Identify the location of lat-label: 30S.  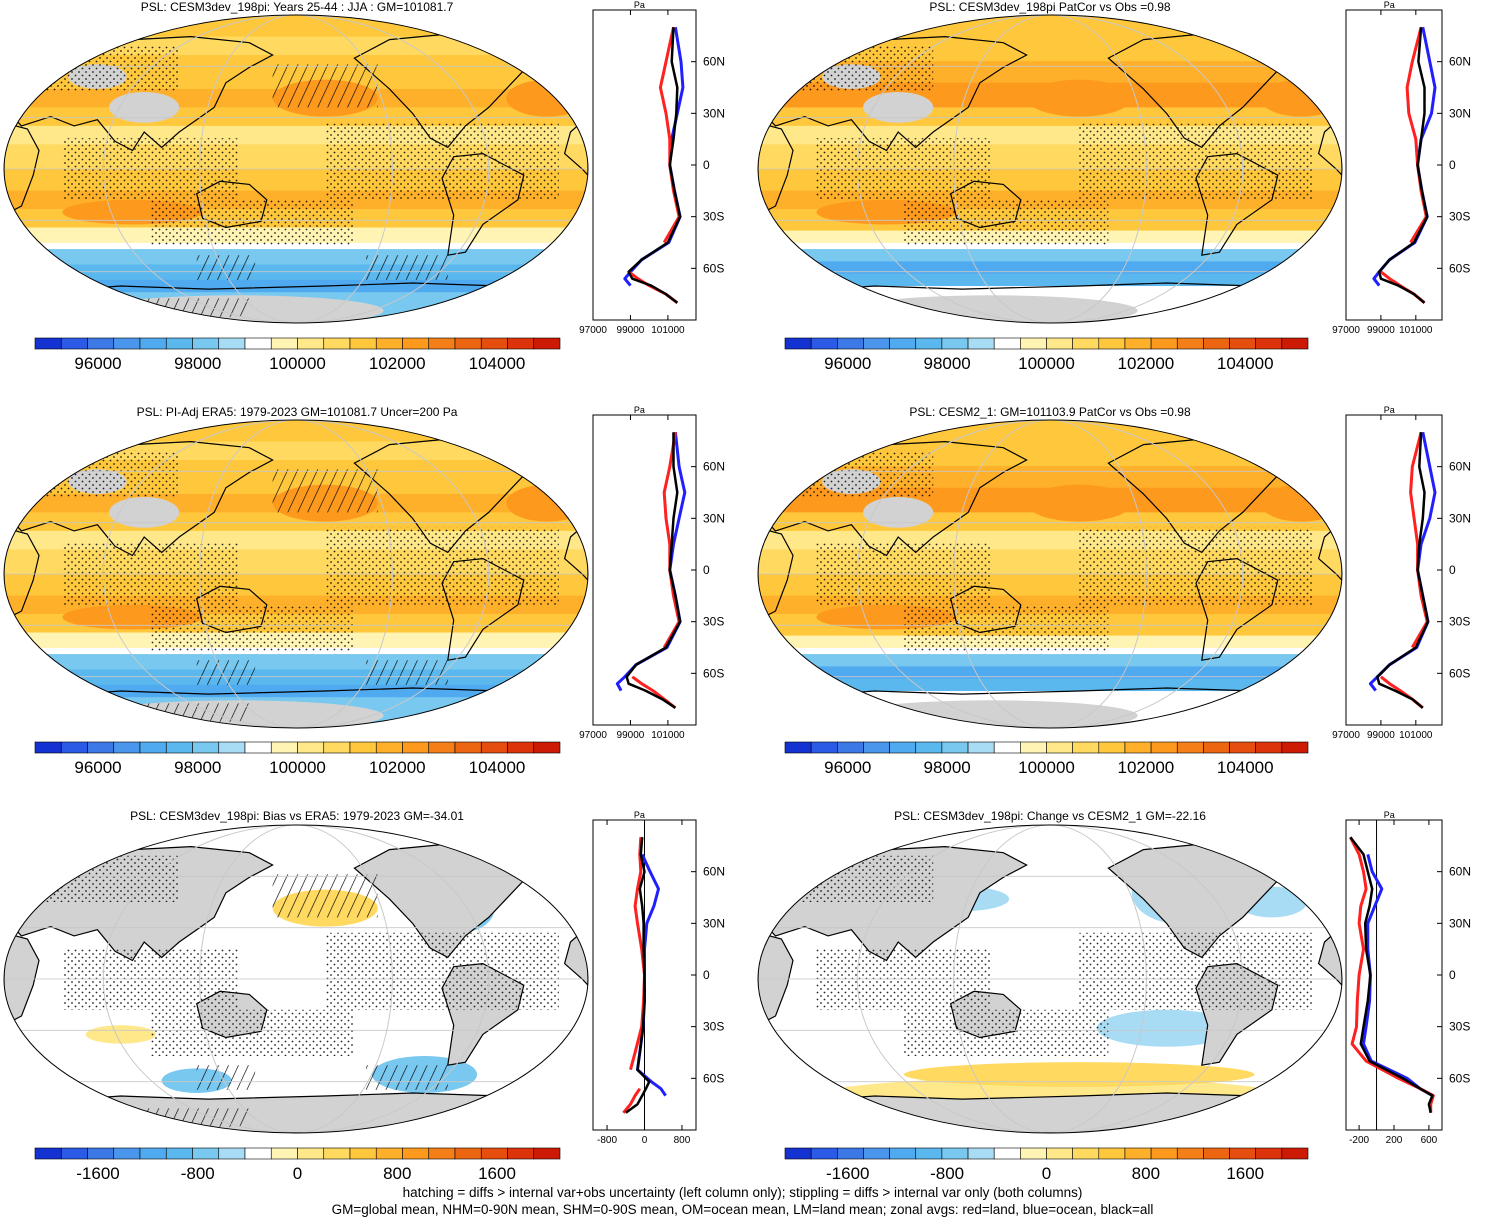
(1459, 1027).